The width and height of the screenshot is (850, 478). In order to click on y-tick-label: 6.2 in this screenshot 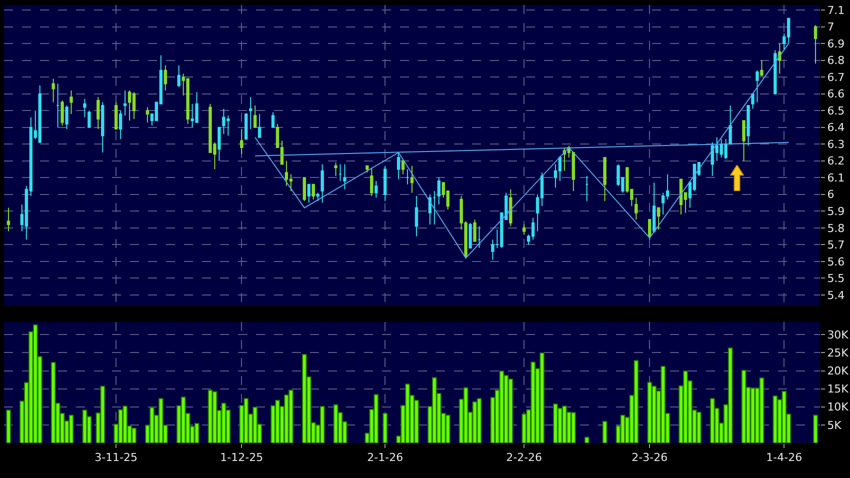, I will do `click(836, 161)`.